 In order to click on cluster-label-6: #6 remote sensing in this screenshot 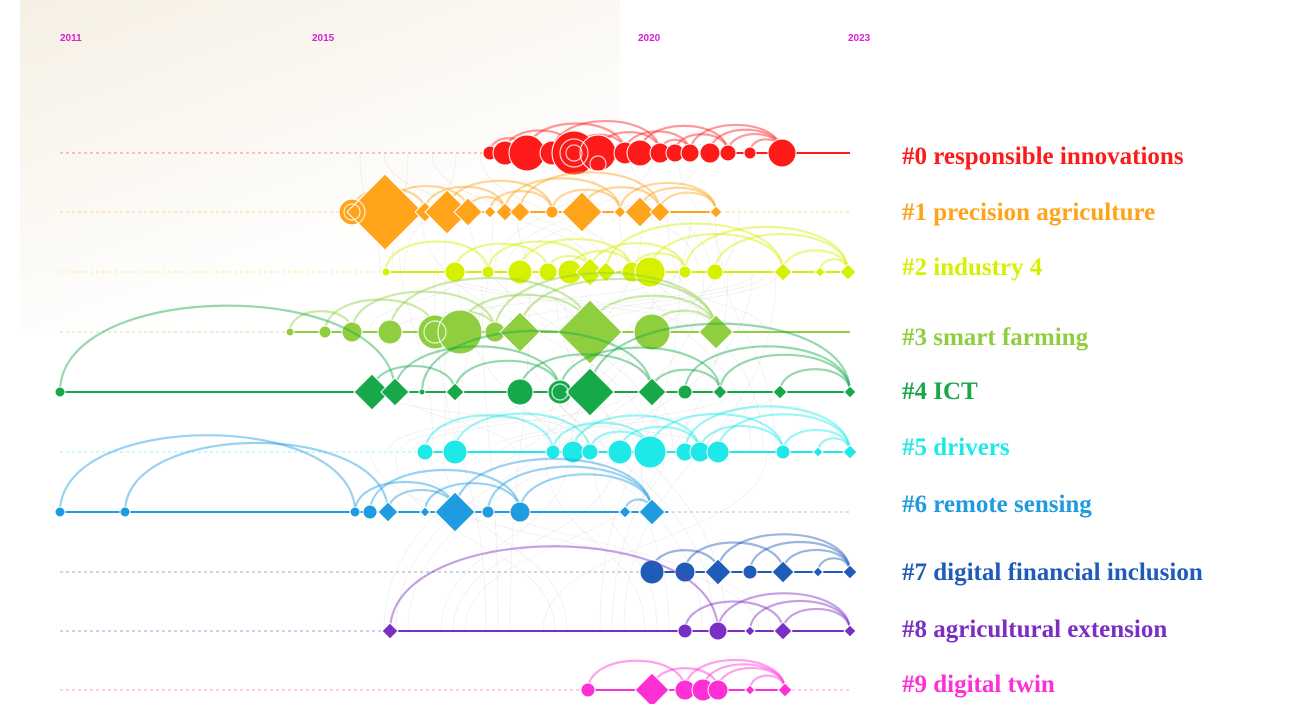, I will do `click(997, 505)`.